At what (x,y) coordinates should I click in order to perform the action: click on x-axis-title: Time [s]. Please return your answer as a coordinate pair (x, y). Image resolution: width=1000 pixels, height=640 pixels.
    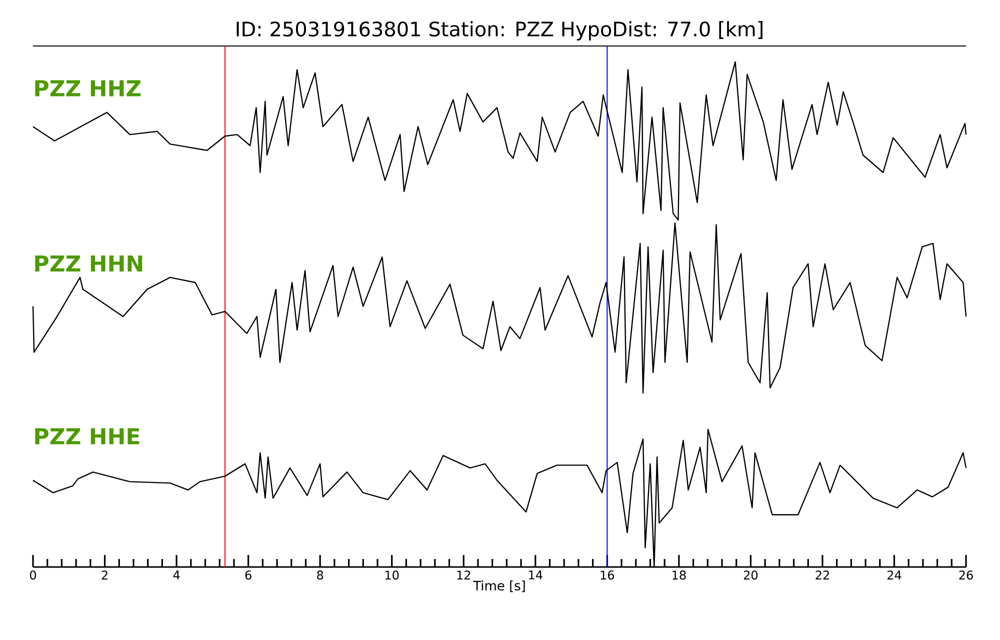
    Looking at the image, I should click on (499, 586).